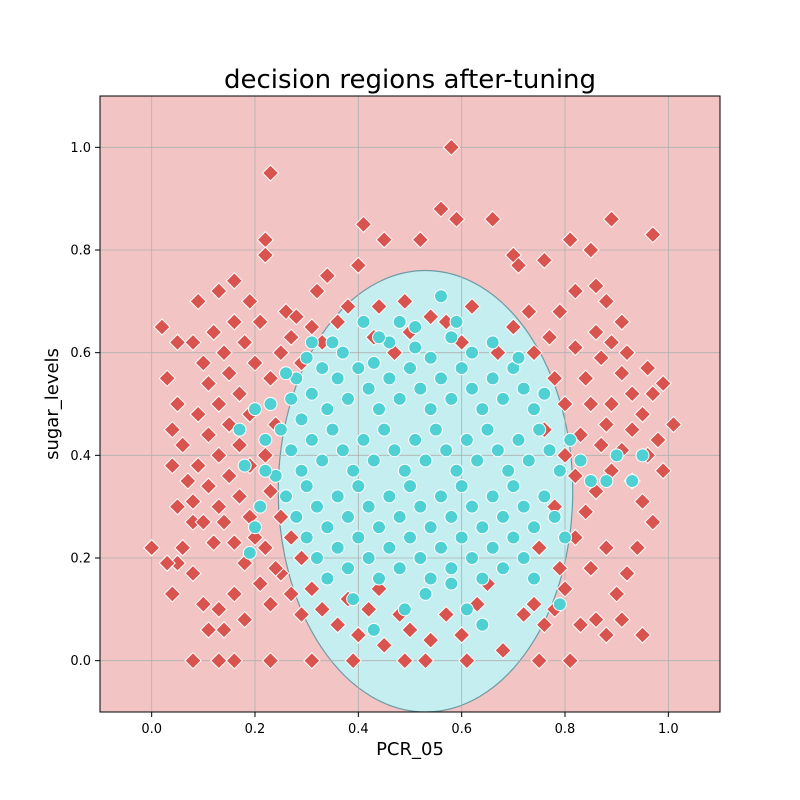  What do you see at coordinates (80, 353) in the screenshot?
I see `y-tick-label: 0.6` at bounding box center [80, 353].